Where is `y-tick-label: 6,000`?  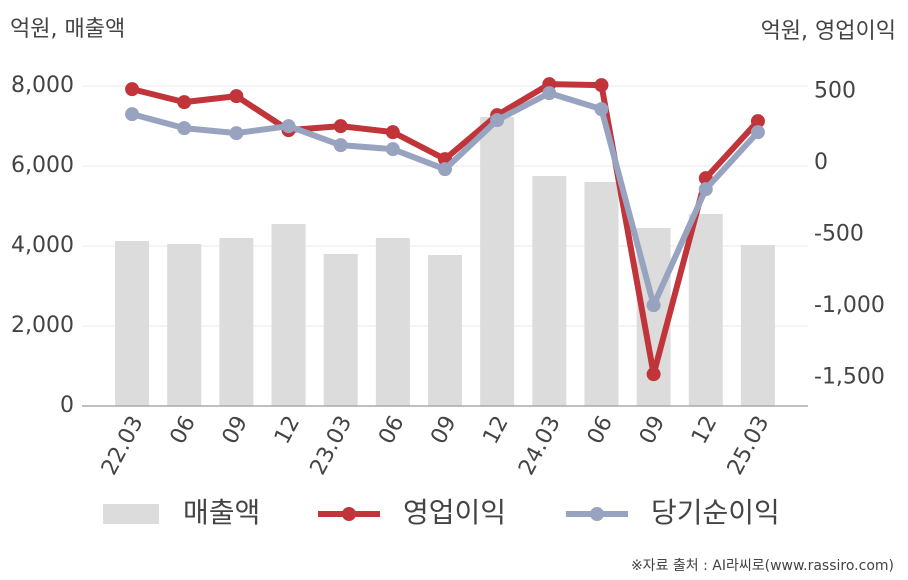
y-tick-label: 6,000 is located at coordinates (42, 165).